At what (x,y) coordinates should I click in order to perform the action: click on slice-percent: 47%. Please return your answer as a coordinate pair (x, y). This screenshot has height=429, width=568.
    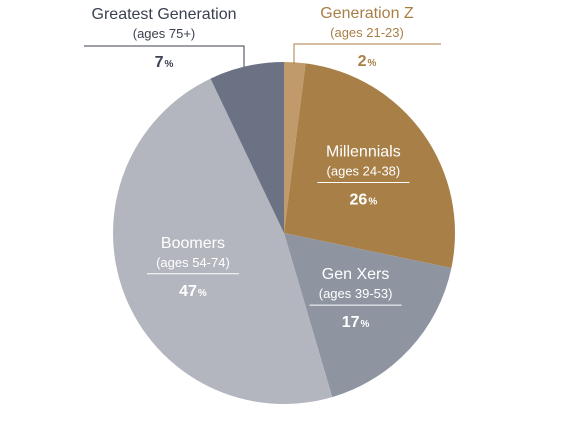
    Looking at the image, I should click on (193, 291).